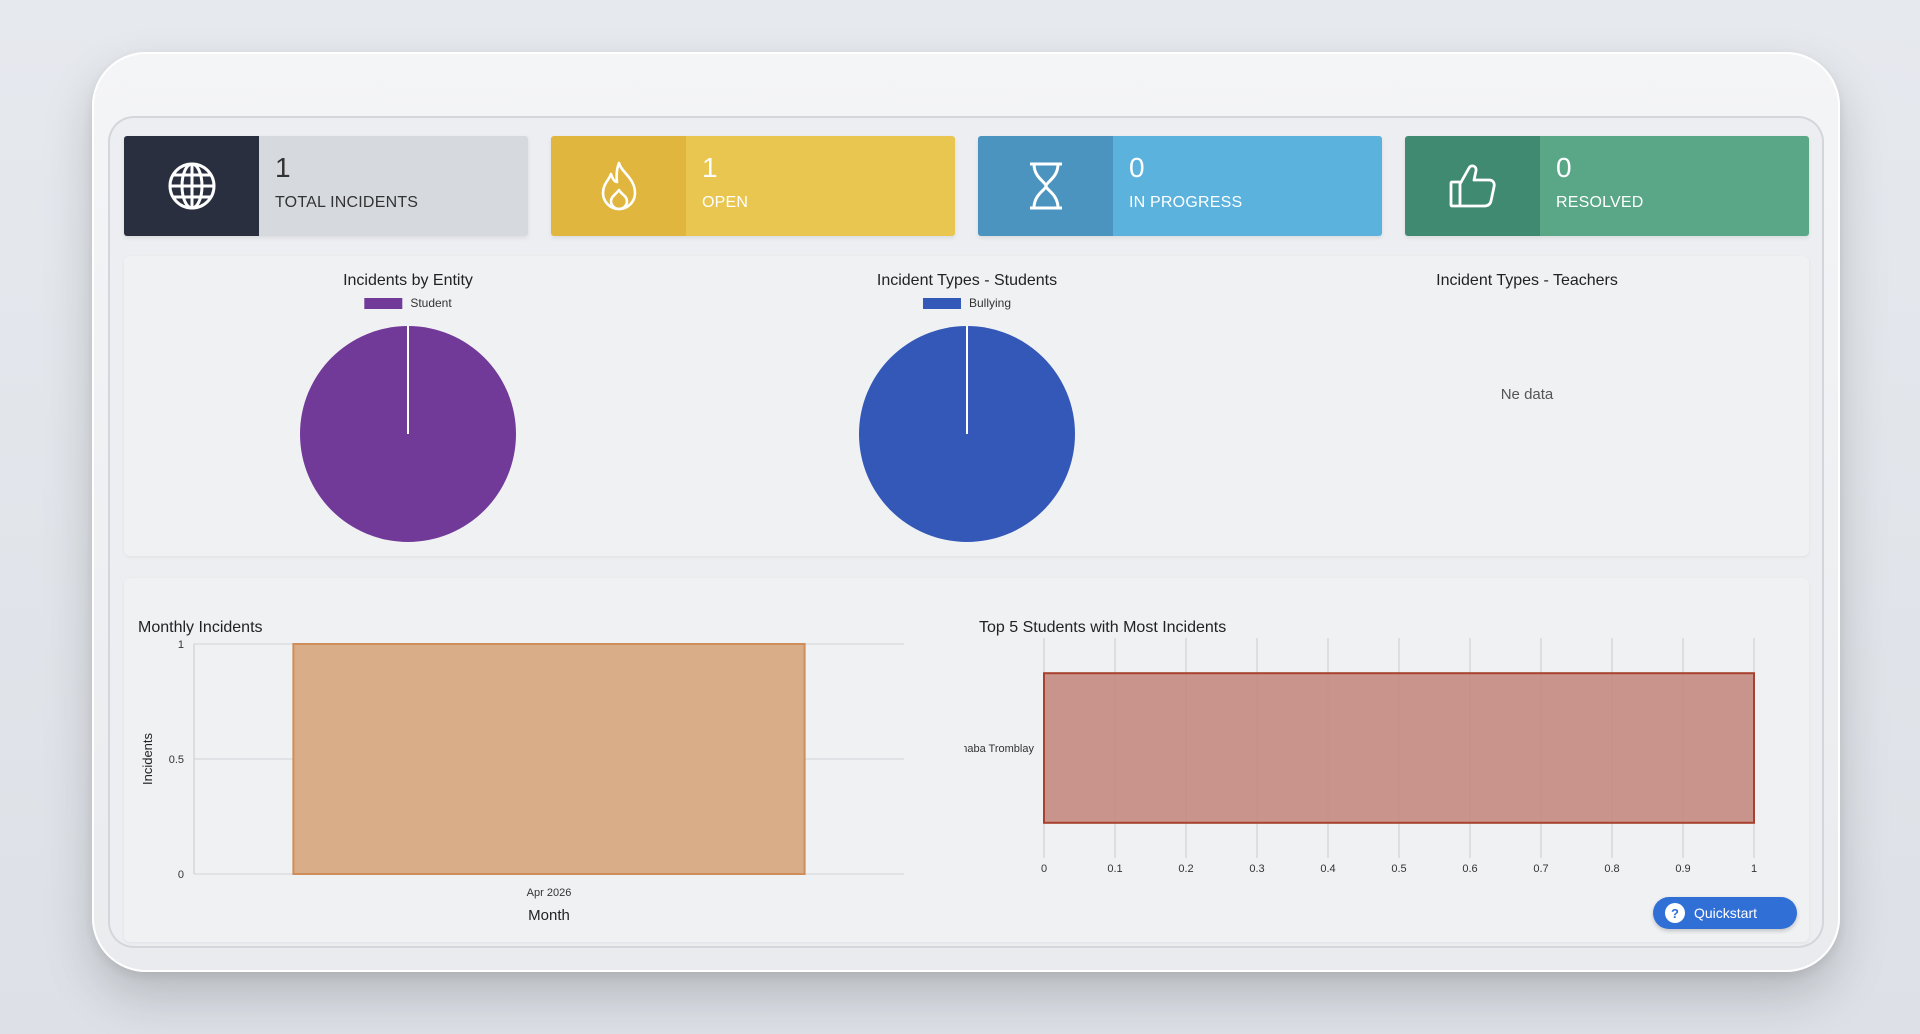 The width and height of the screenshot is (1920, 1034). Describe the element at coordinates (999, 749) in the screenshot. I see `y-tick-label: Shaba Tromblay` at that location.